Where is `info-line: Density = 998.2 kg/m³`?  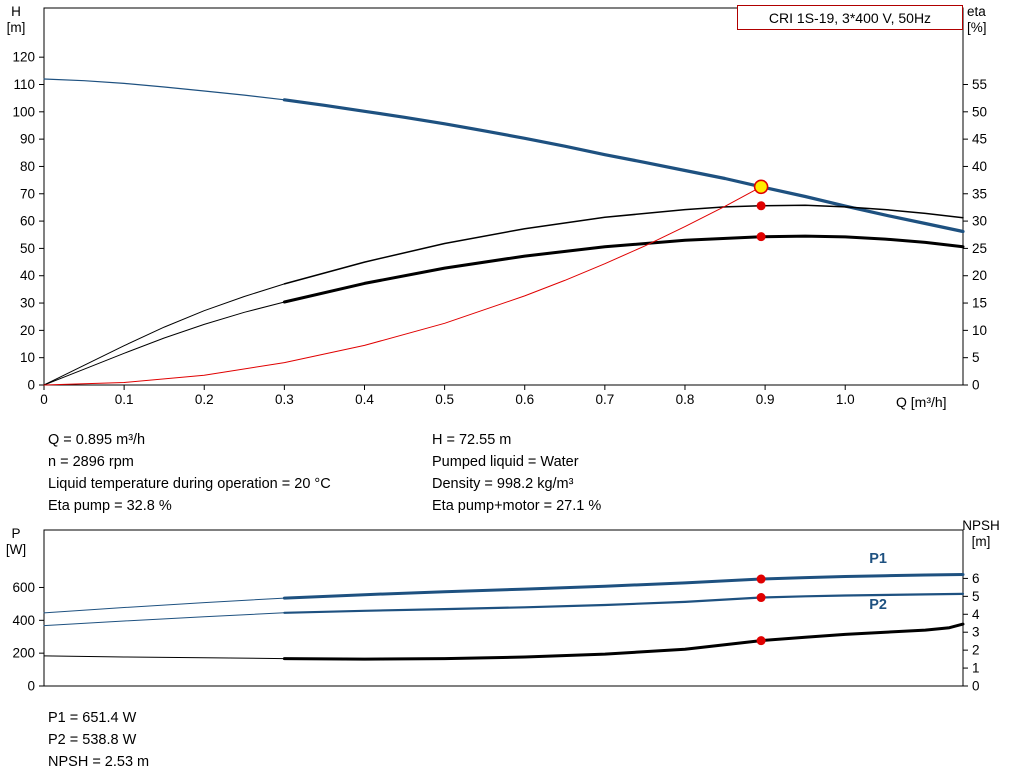 info-line: Density = 998.2 kg/m³ is located at coordinates (503, 484).